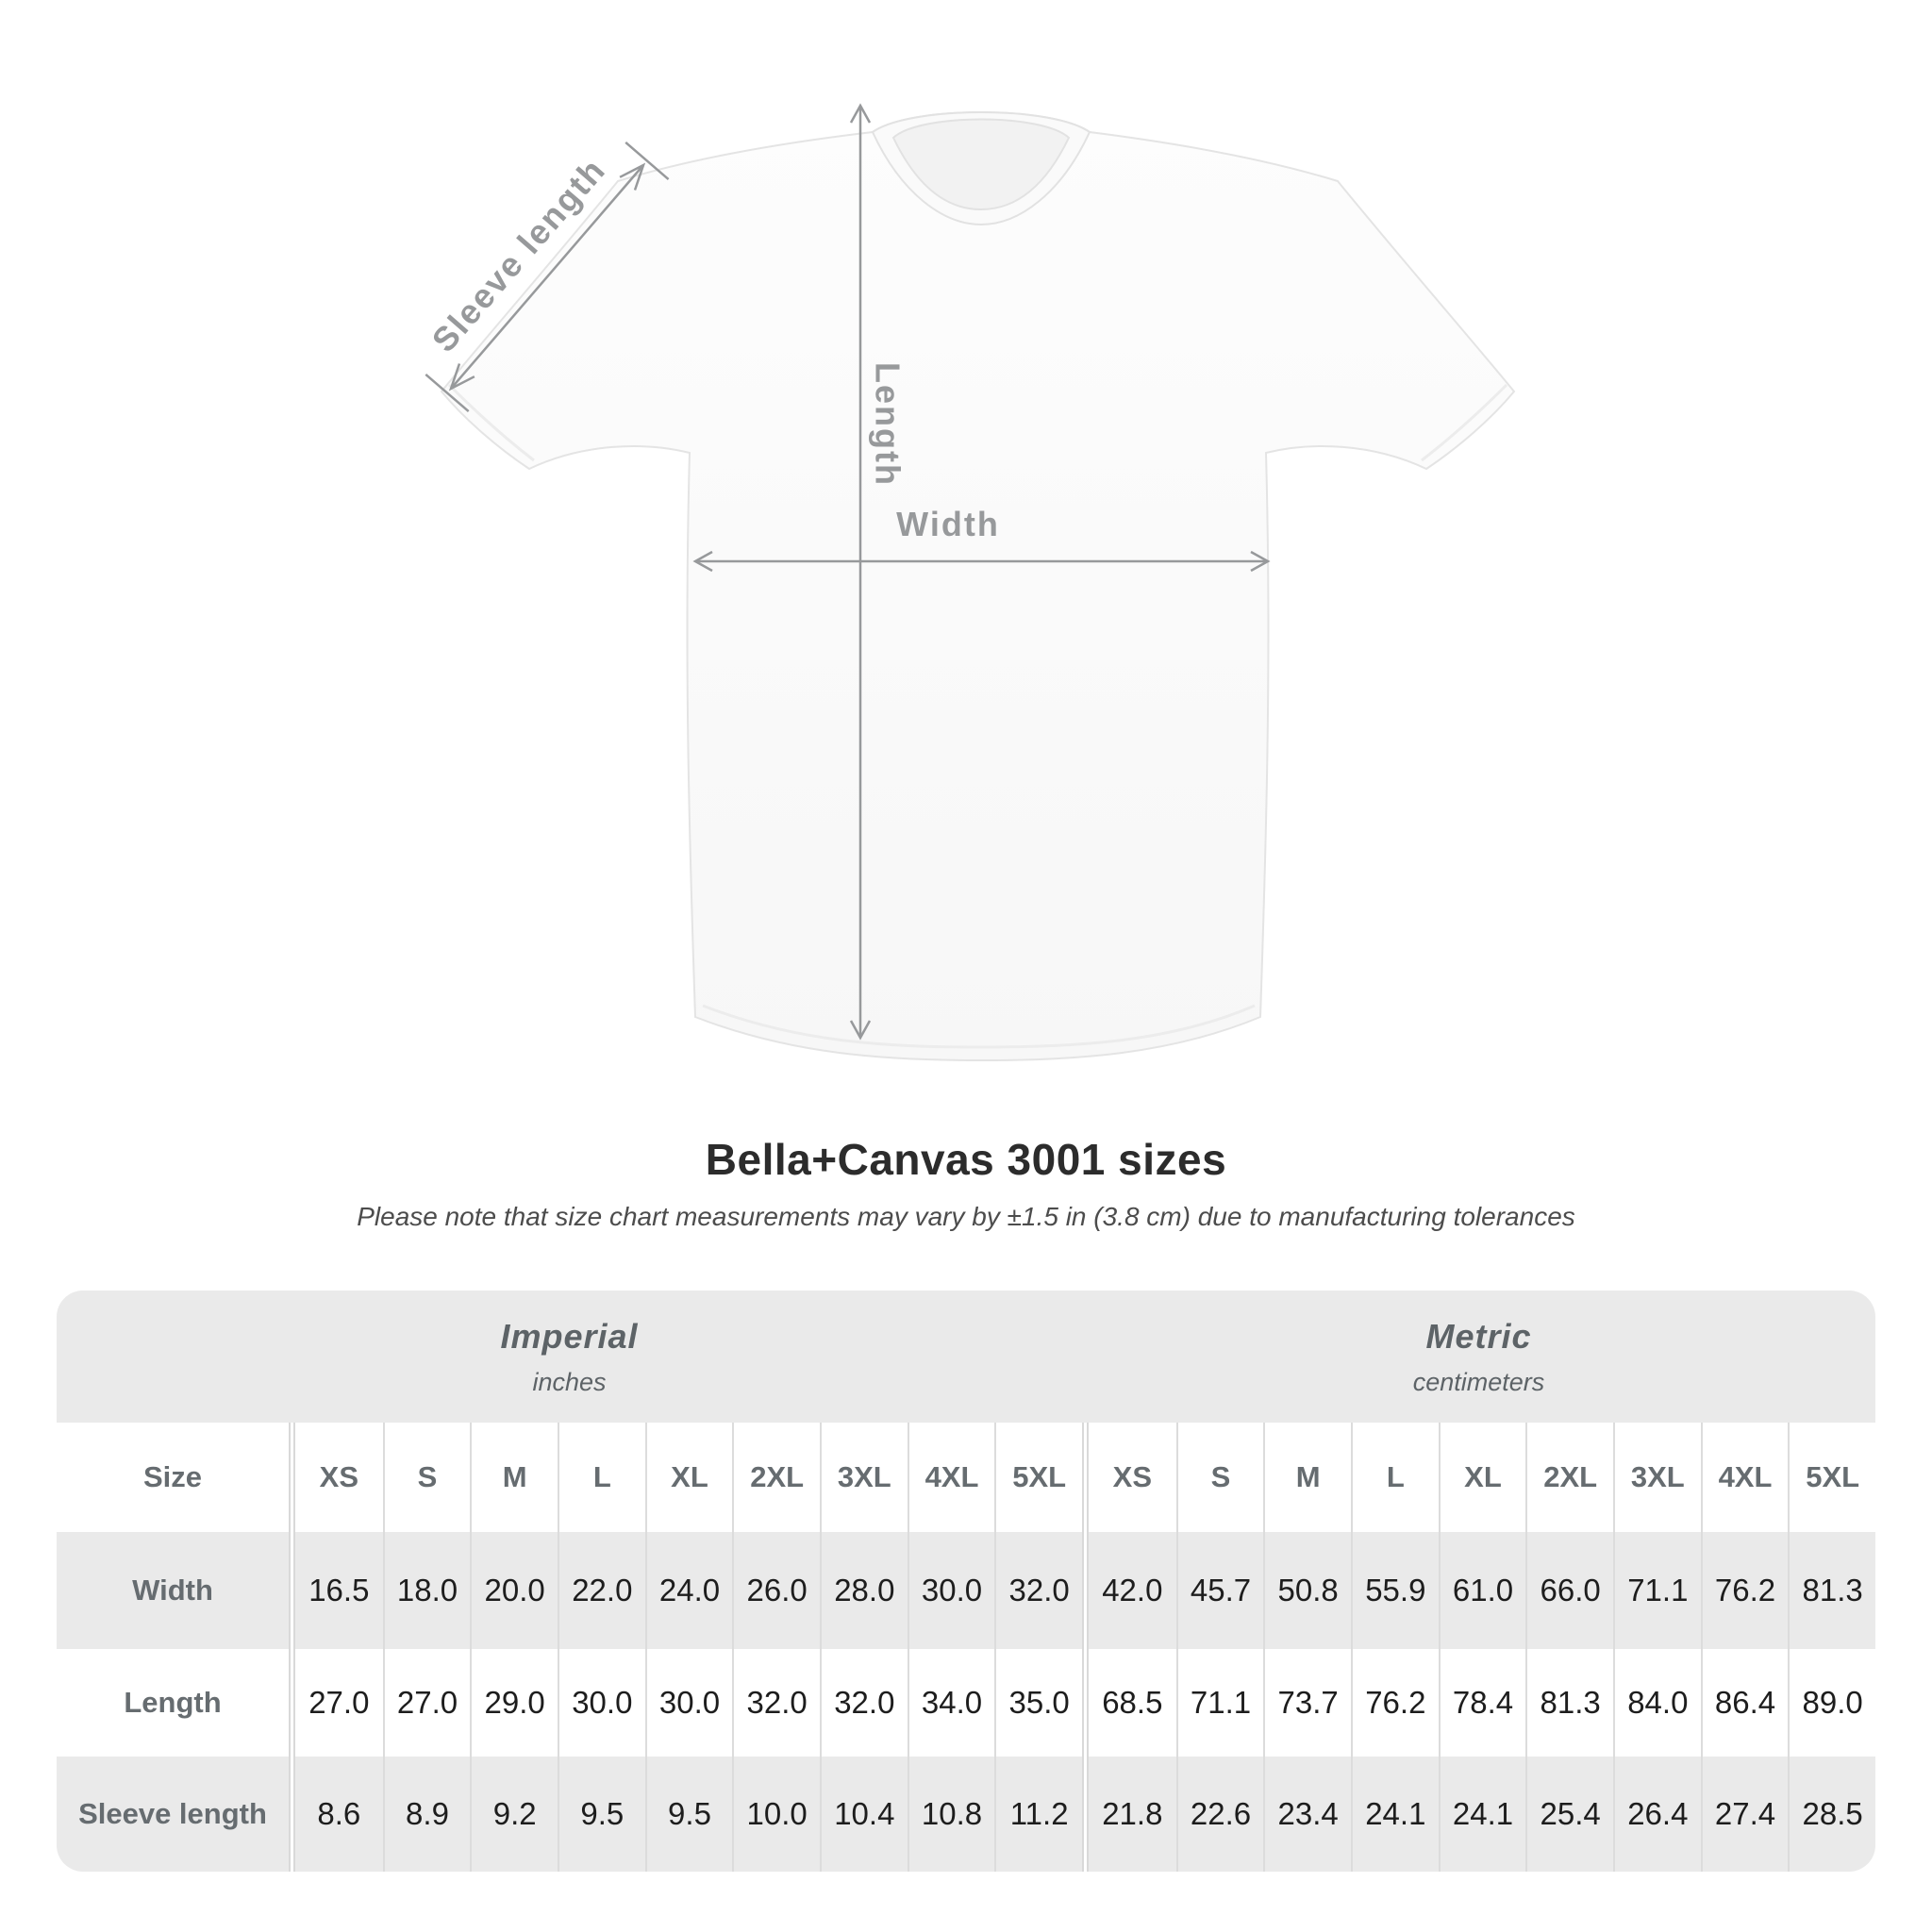  I want to click on value-cell: 42.0, so click(1132, 1591).